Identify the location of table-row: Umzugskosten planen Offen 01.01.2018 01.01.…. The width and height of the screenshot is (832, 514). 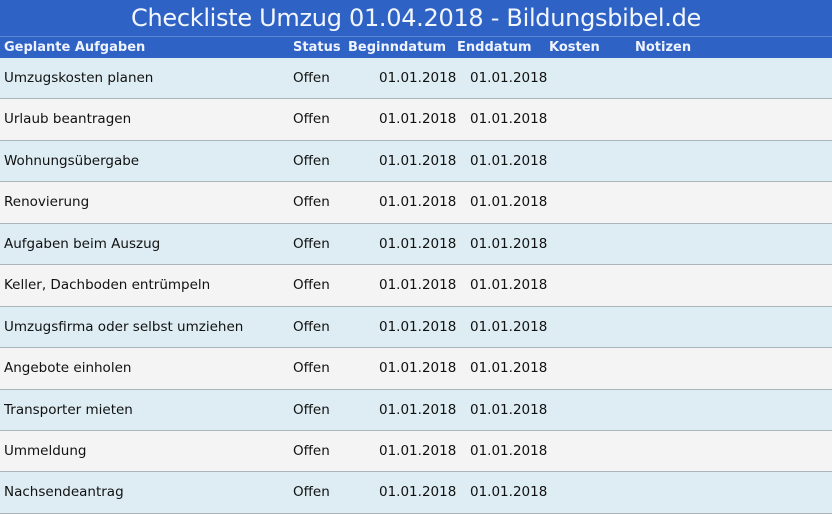
(416, 79).